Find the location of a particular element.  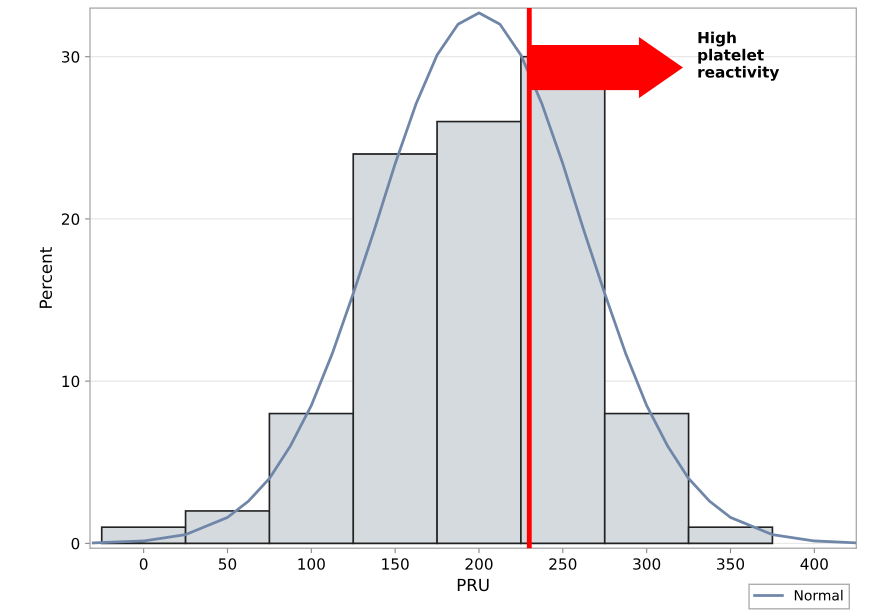

x-tick-label: 0 is located at coordinates (144, 564).